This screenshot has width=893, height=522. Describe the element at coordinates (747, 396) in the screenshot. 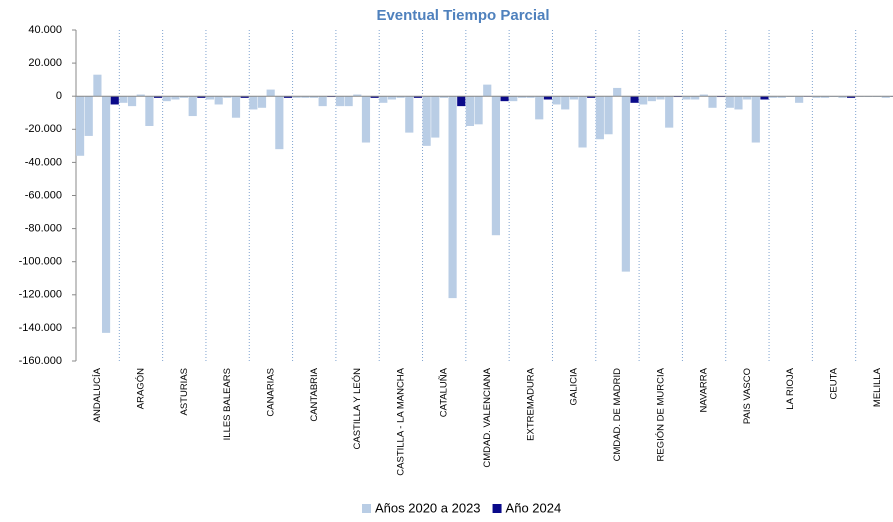

I see `x-tick-label: PAIS VASCO` at that location.